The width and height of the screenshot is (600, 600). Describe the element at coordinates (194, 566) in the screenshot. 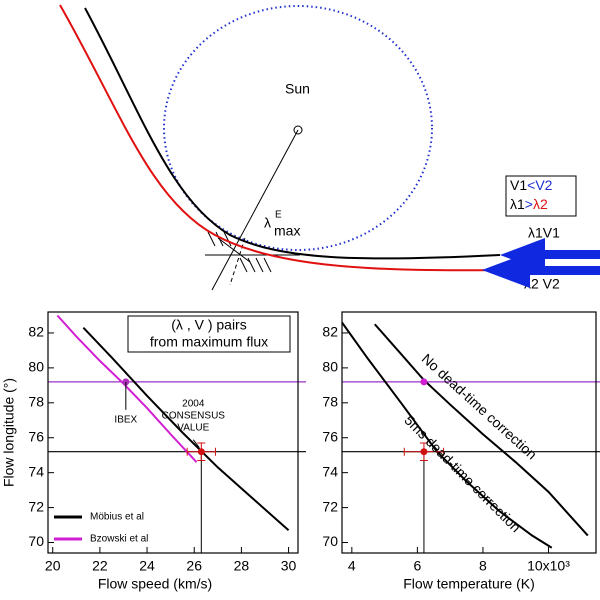

I see `x-tick-label: 26` at that location.